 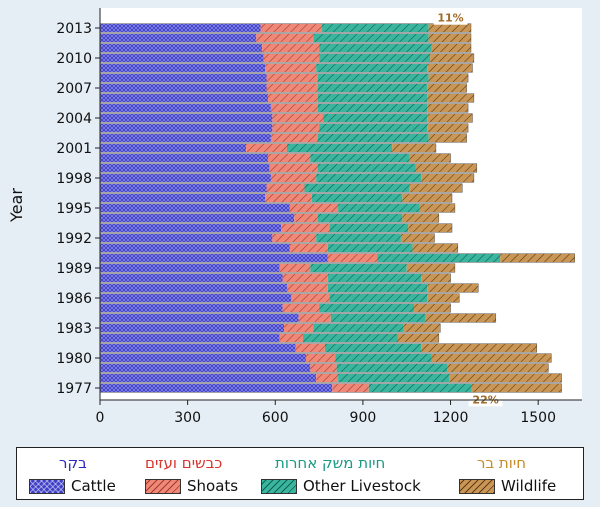 What do you see at coordinates (192, 328) in the screenshot?
I see `bar-cattle-1983` at bounding box center [192, 328].